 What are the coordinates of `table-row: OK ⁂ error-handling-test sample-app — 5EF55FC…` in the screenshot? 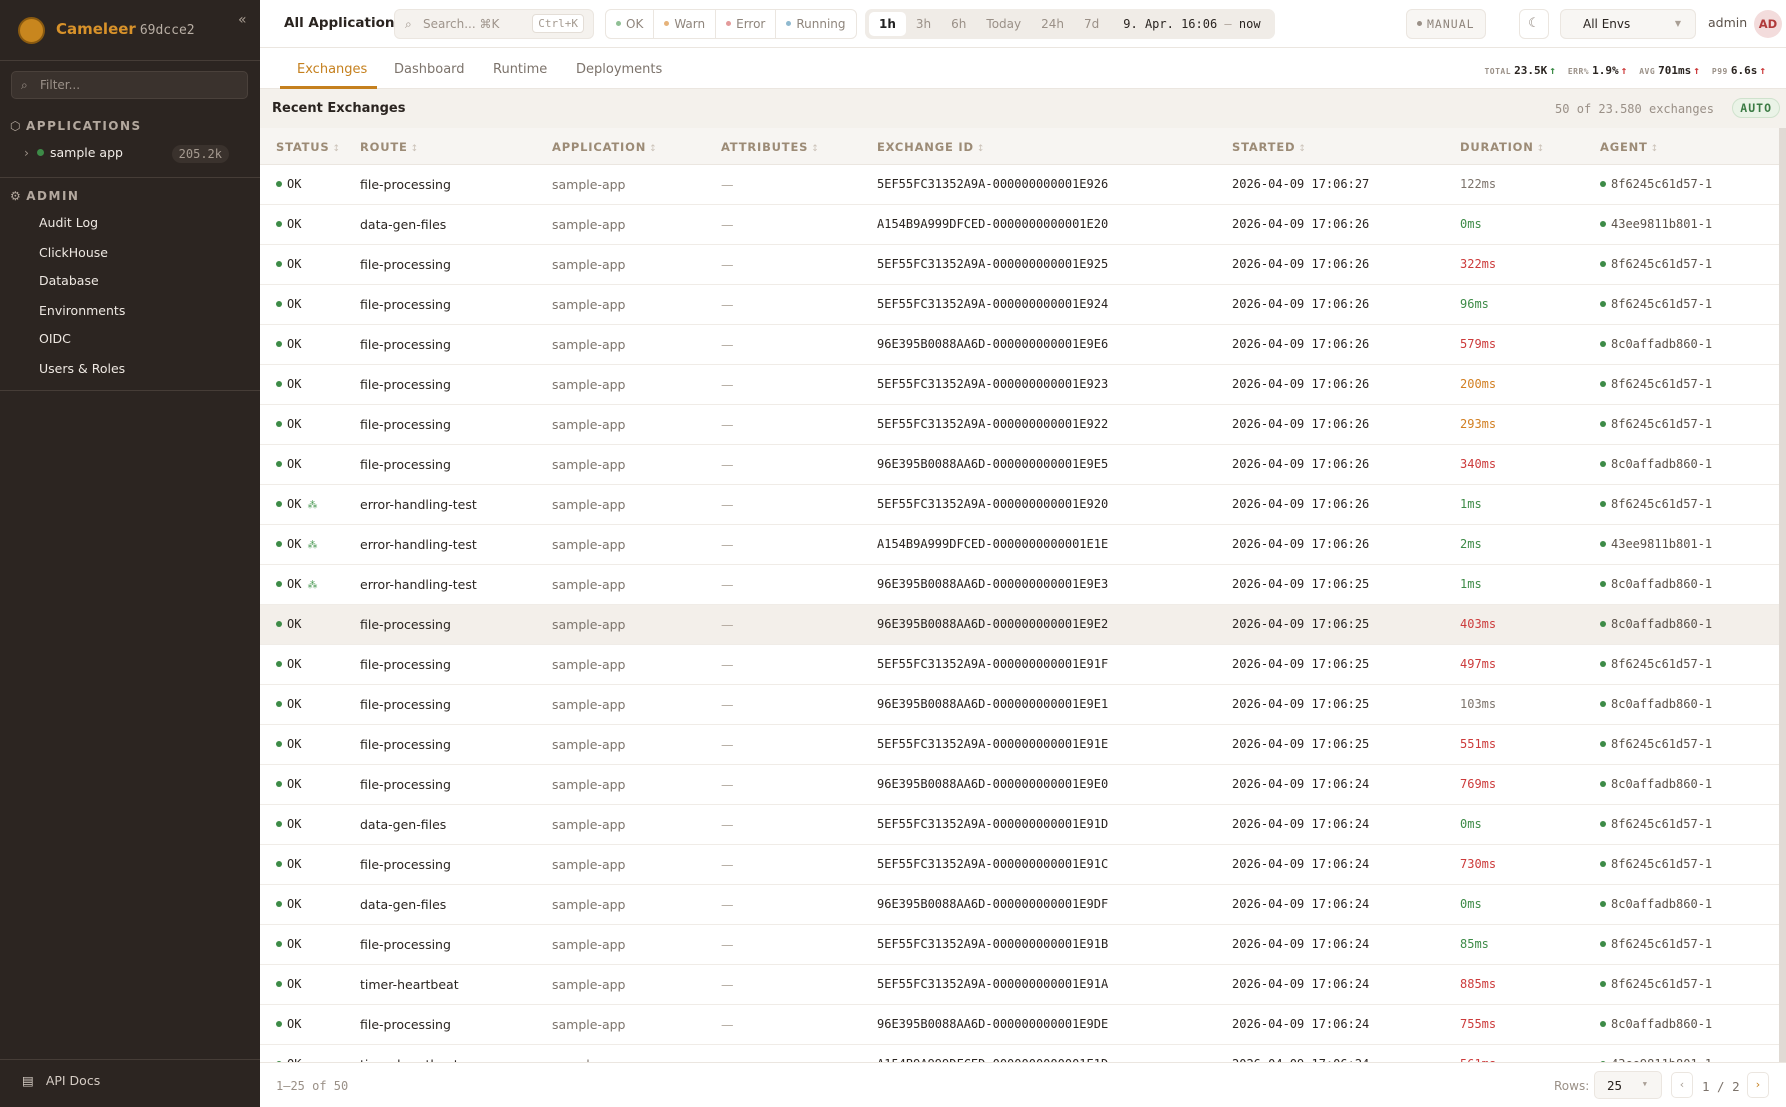 It's located at (1019, 505).